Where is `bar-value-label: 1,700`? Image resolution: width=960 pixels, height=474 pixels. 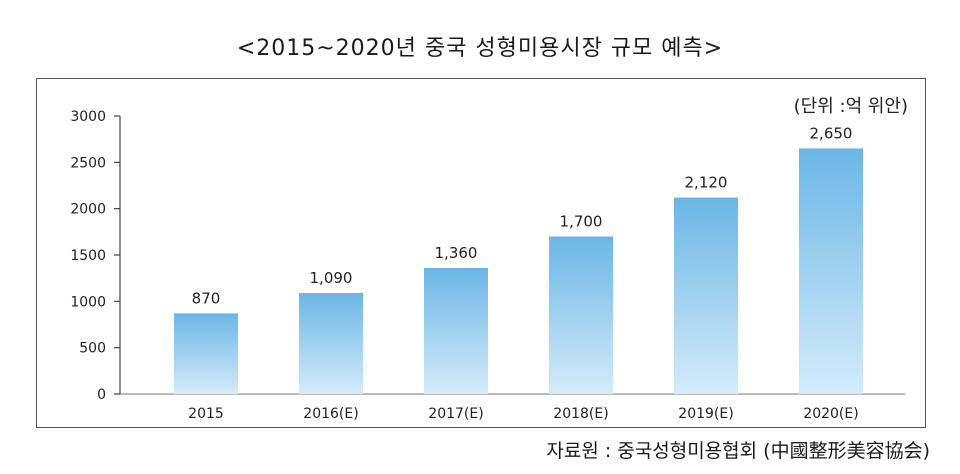 bar-value-label: 1,700 is located at coordinates (581, 221).